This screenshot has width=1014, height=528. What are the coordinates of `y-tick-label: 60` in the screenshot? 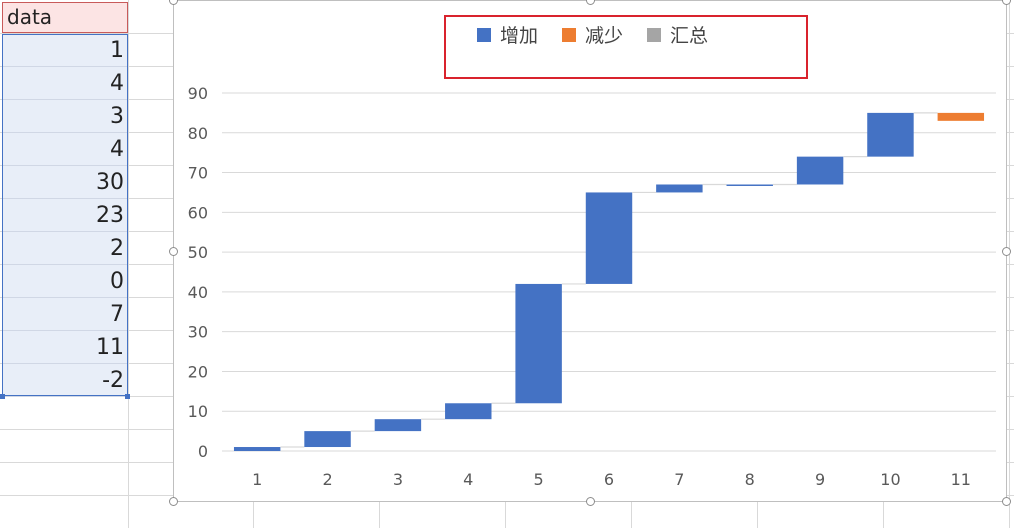 It's located at (198, 212).